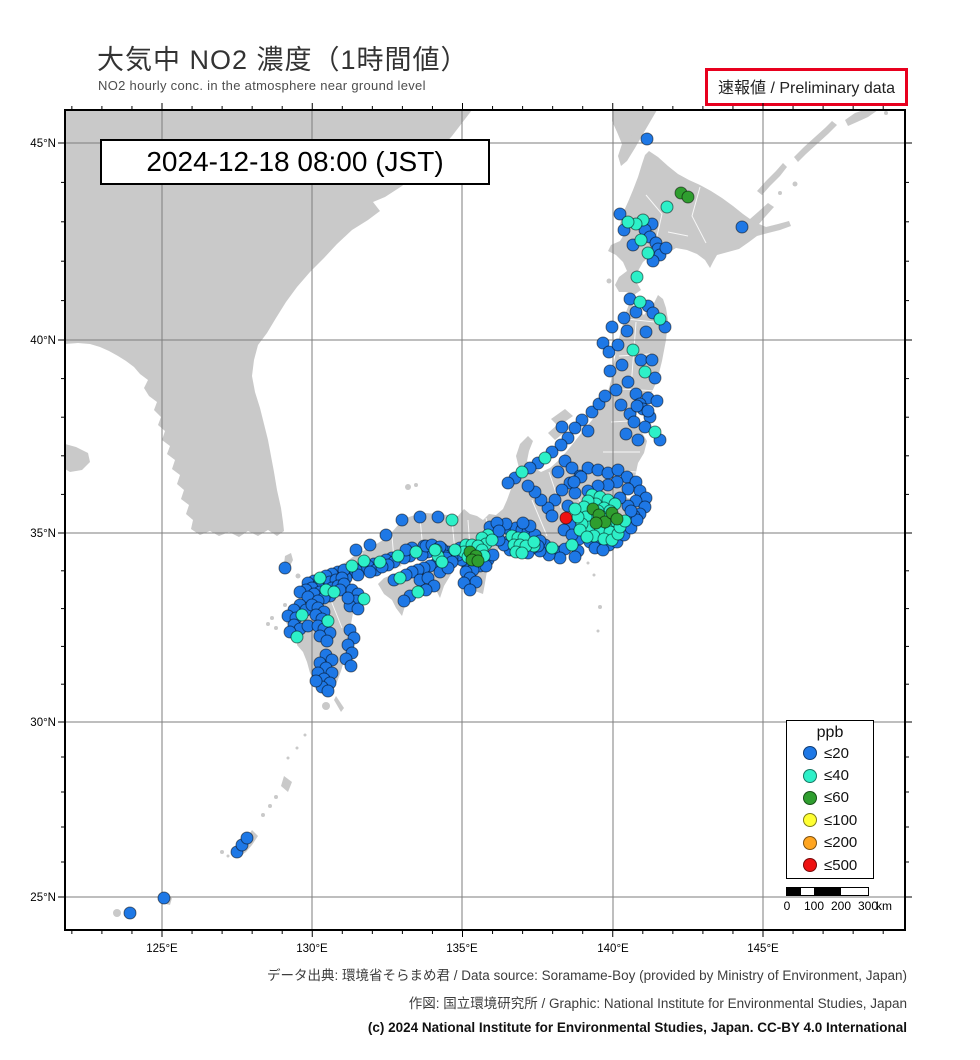 The height and width of the screenshot is (1060, 980). I want to click on legend: ppb ≤20 ≤40 ≤60 ≤100 ≤200 ≤500, so click(830, 799).